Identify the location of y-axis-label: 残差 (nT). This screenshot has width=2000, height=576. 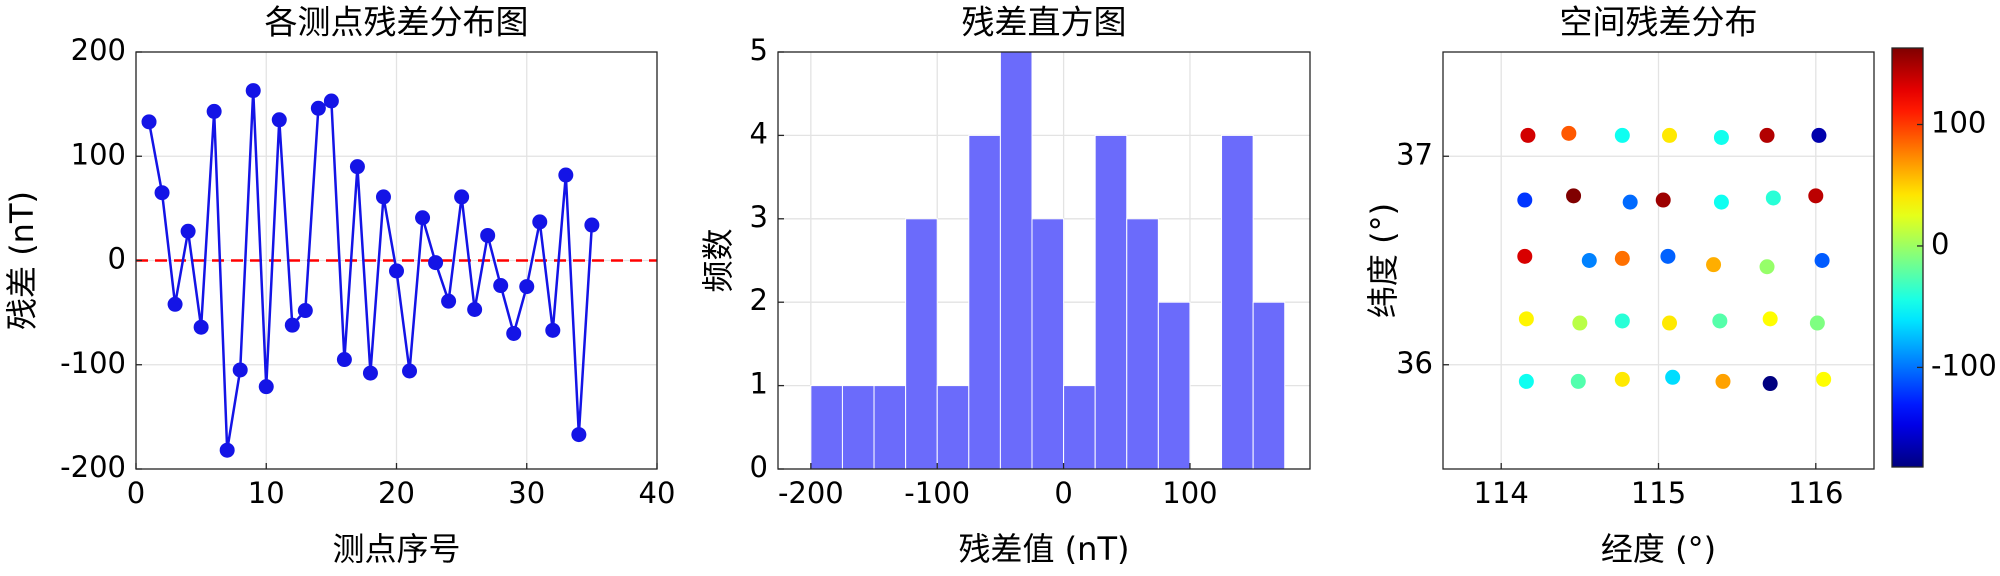
(22, 260).